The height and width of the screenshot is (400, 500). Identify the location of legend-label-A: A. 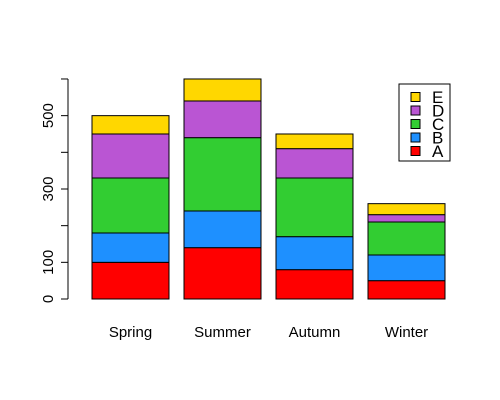
(438, 151).